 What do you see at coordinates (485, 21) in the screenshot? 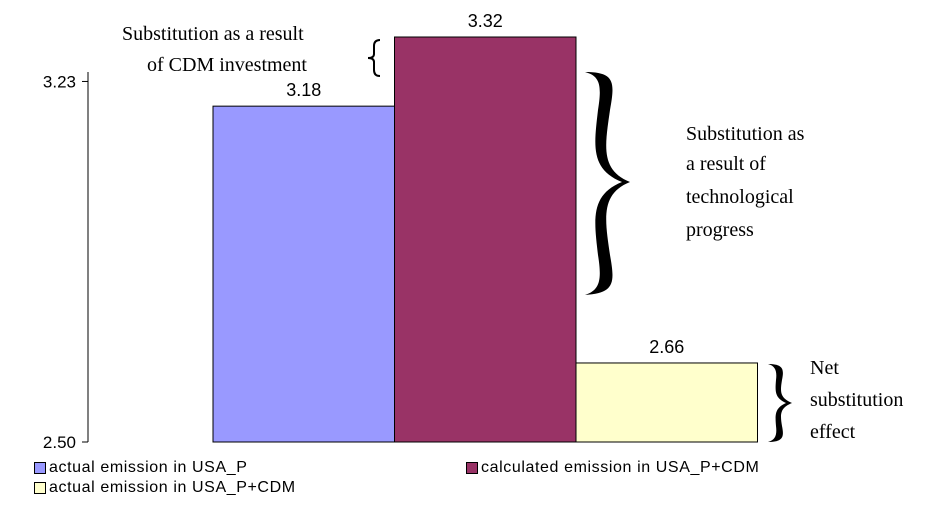
I see `bar-value-label-2: 3.32` at bounding box center [485, 21].